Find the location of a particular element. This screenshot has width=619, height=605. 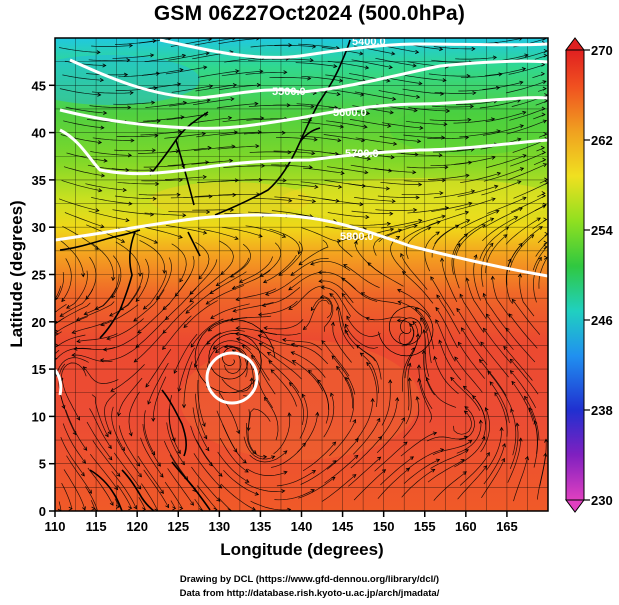

y-axis-ticks: 0 5 10 15 20 25 30 35 40 45 is located at coordinates (43, 298).